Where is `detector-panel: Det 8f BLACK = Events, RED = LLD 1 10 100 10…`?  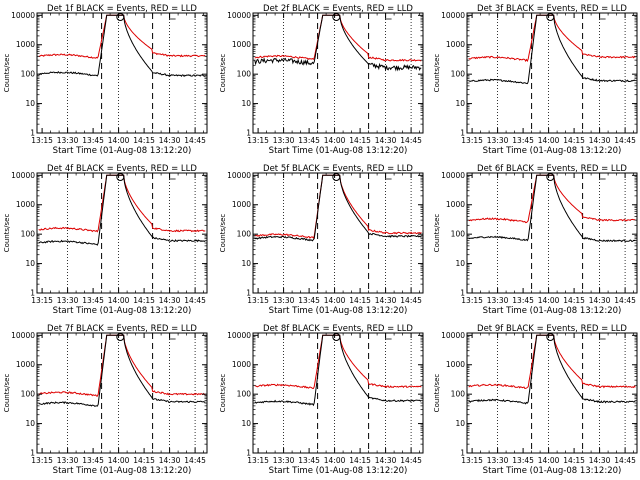
detector-panel: Det 8f BLACK = Events, RED = LLD 1 10 100 10… is located at coordinates (321, 400).